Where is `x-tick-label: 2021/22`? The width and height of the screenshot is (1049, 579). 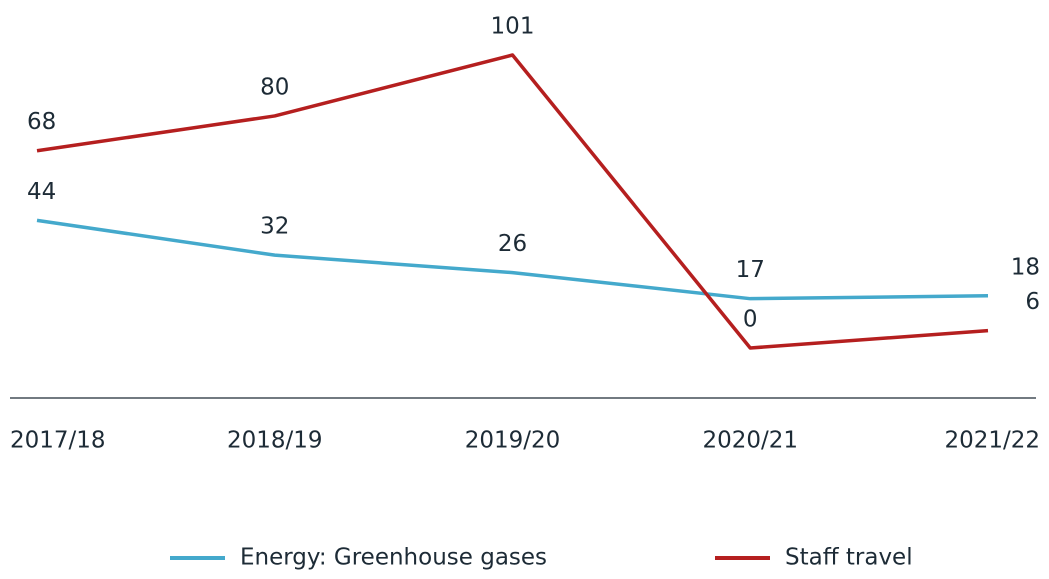
x-tick-label: 2021/22 is located at coordinates (992, 441).